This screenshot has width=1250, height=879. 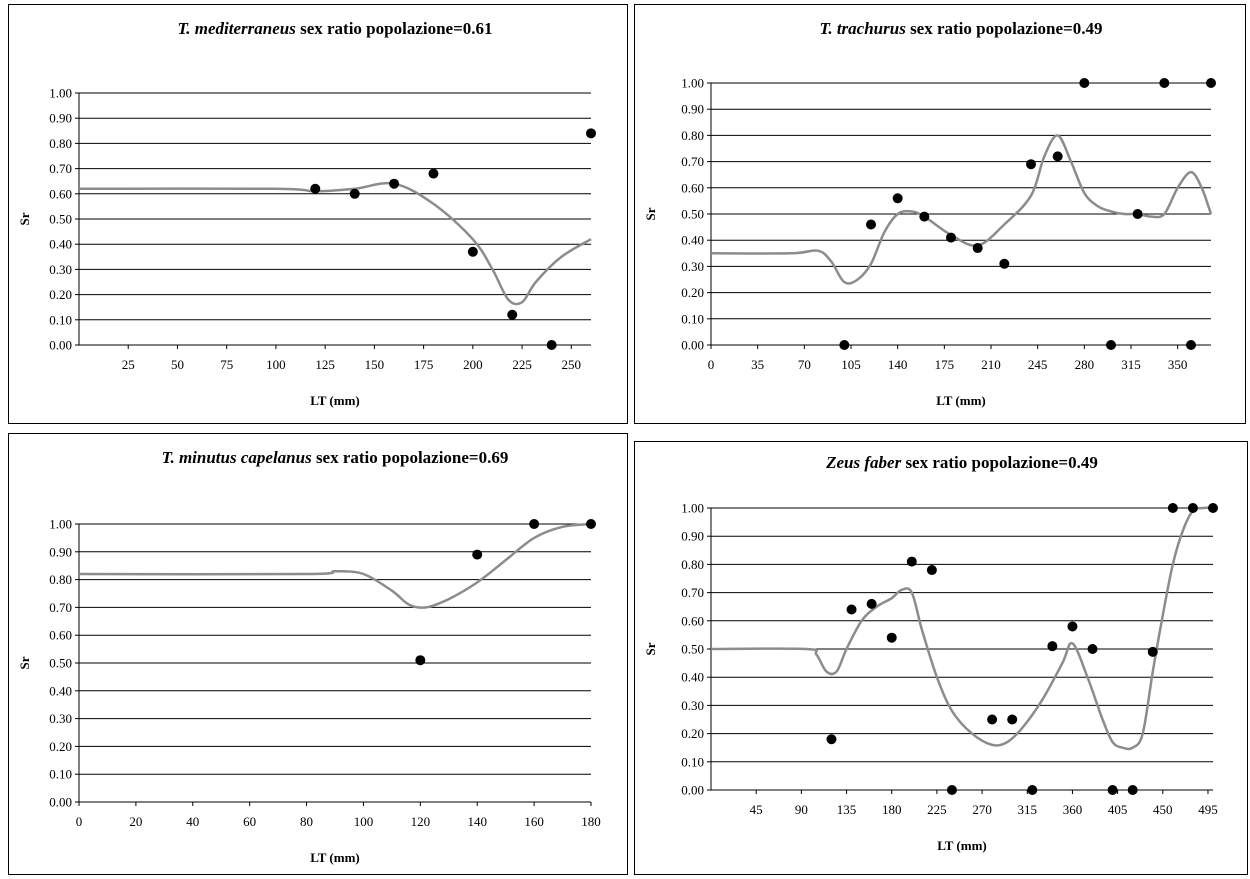 I want to click on x-tick-label: 495, so click(x=1208, y=809).